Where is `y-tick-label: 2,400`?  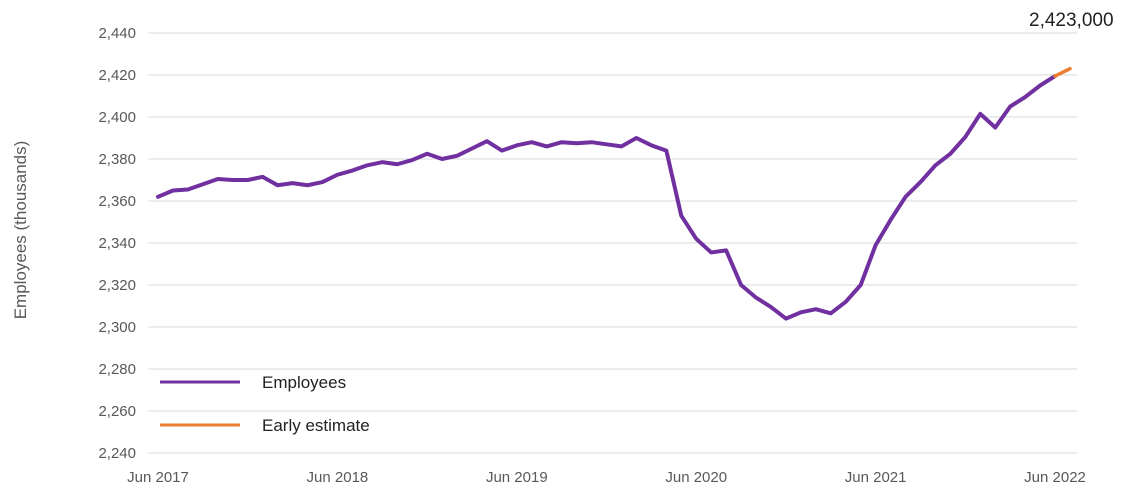 y-tick-label: 2,400 is located at coordinates (117, 117).